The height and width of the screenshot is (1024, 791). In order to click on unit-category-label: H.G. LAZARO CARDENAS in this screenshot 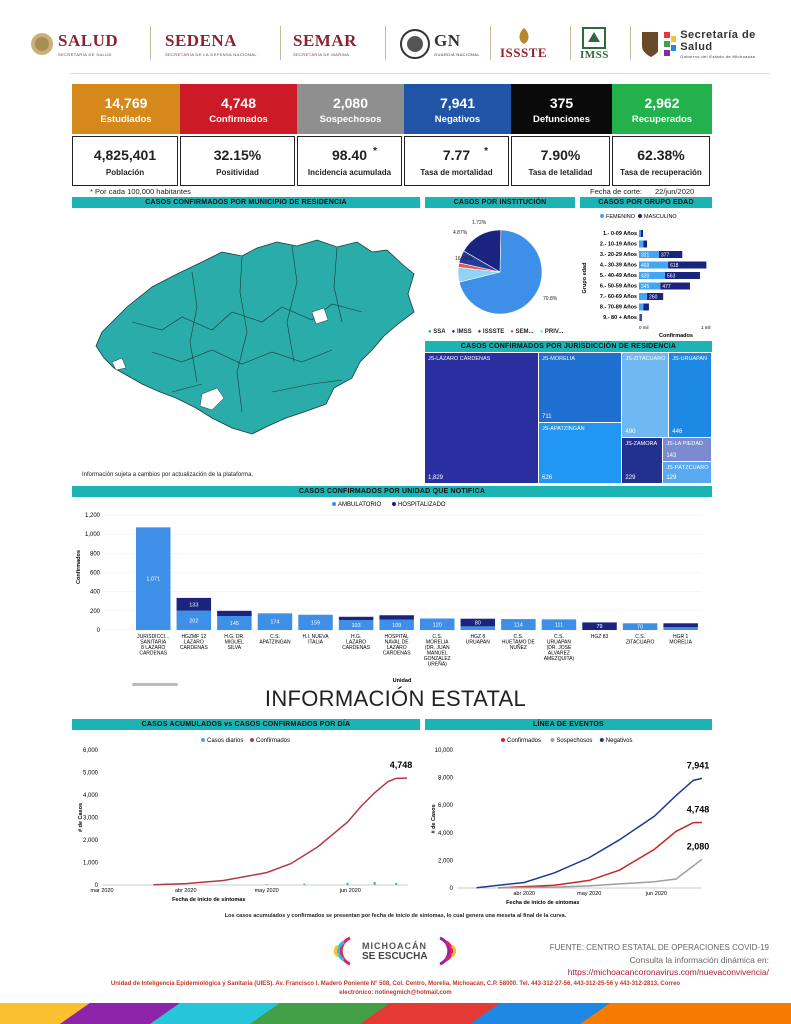, I will do `click(356, 642)`.